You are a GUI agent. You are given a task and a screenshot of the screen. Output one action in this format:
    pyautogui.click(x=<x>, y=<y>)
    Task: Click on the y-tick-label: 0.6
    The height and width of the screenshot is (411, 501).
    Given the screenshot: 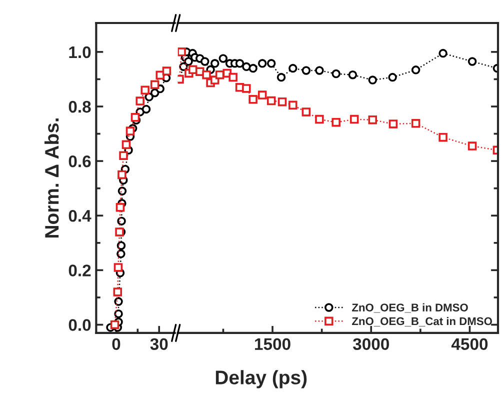 What is the action you would take?
    pyautogui.click(x=79, y=161)
    